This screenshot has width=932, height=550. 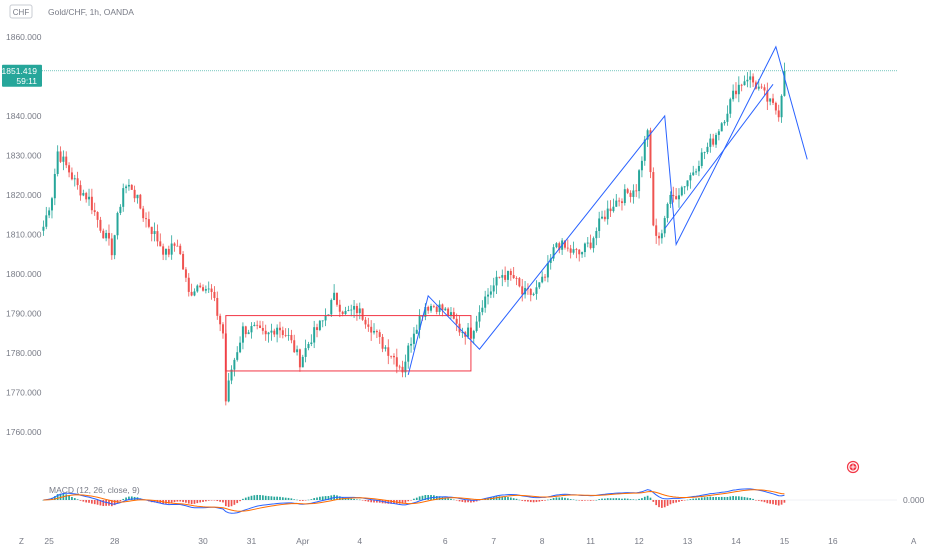 What do you see at coordinates (24, 432) in the screenshot?
I see `y-tick-label: 1760.000` at bounding box center [24, 432].